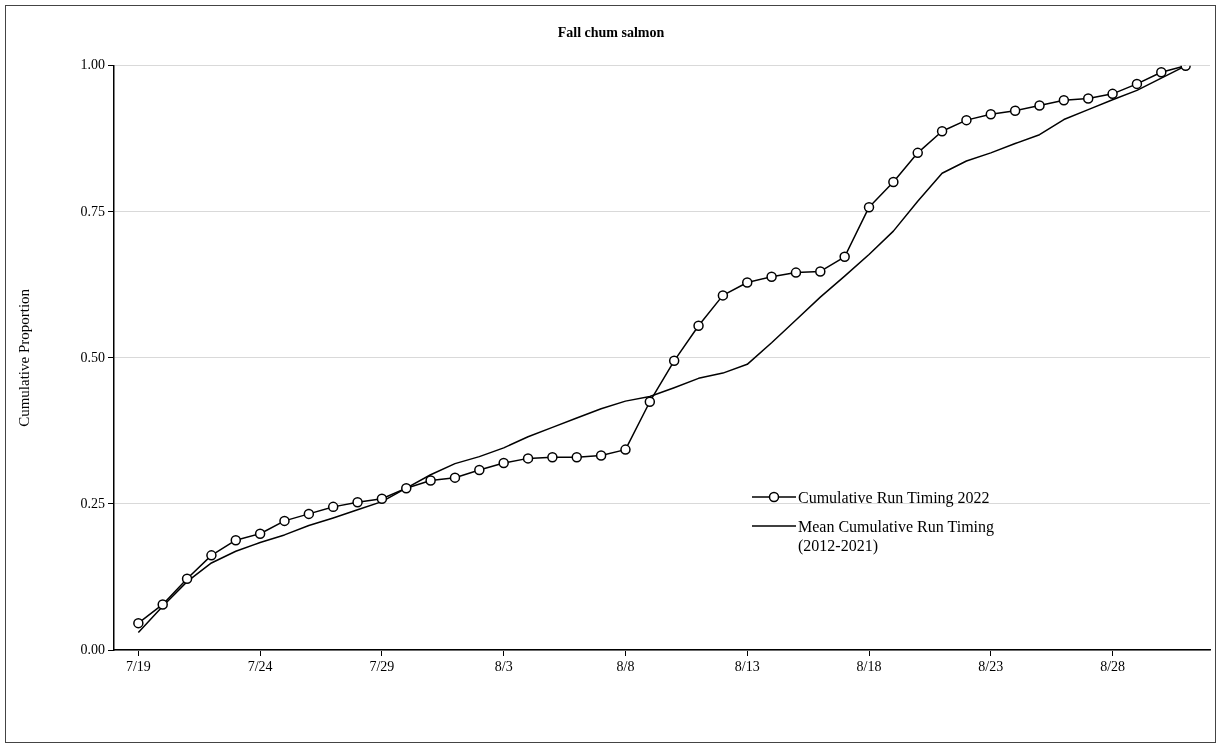 This screenshot has width=1225, height=750. Describe the element at coordinates (747, 667) in the screenshot. I see `x-tick-label: 8/13` at that location.